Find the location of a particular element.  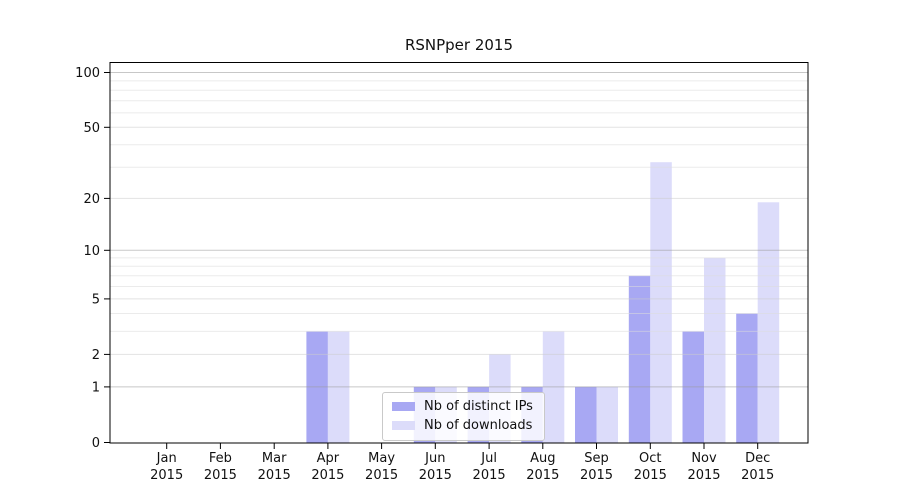

x-tick-label-month-10: Nov is located at coordinates (704, 458).